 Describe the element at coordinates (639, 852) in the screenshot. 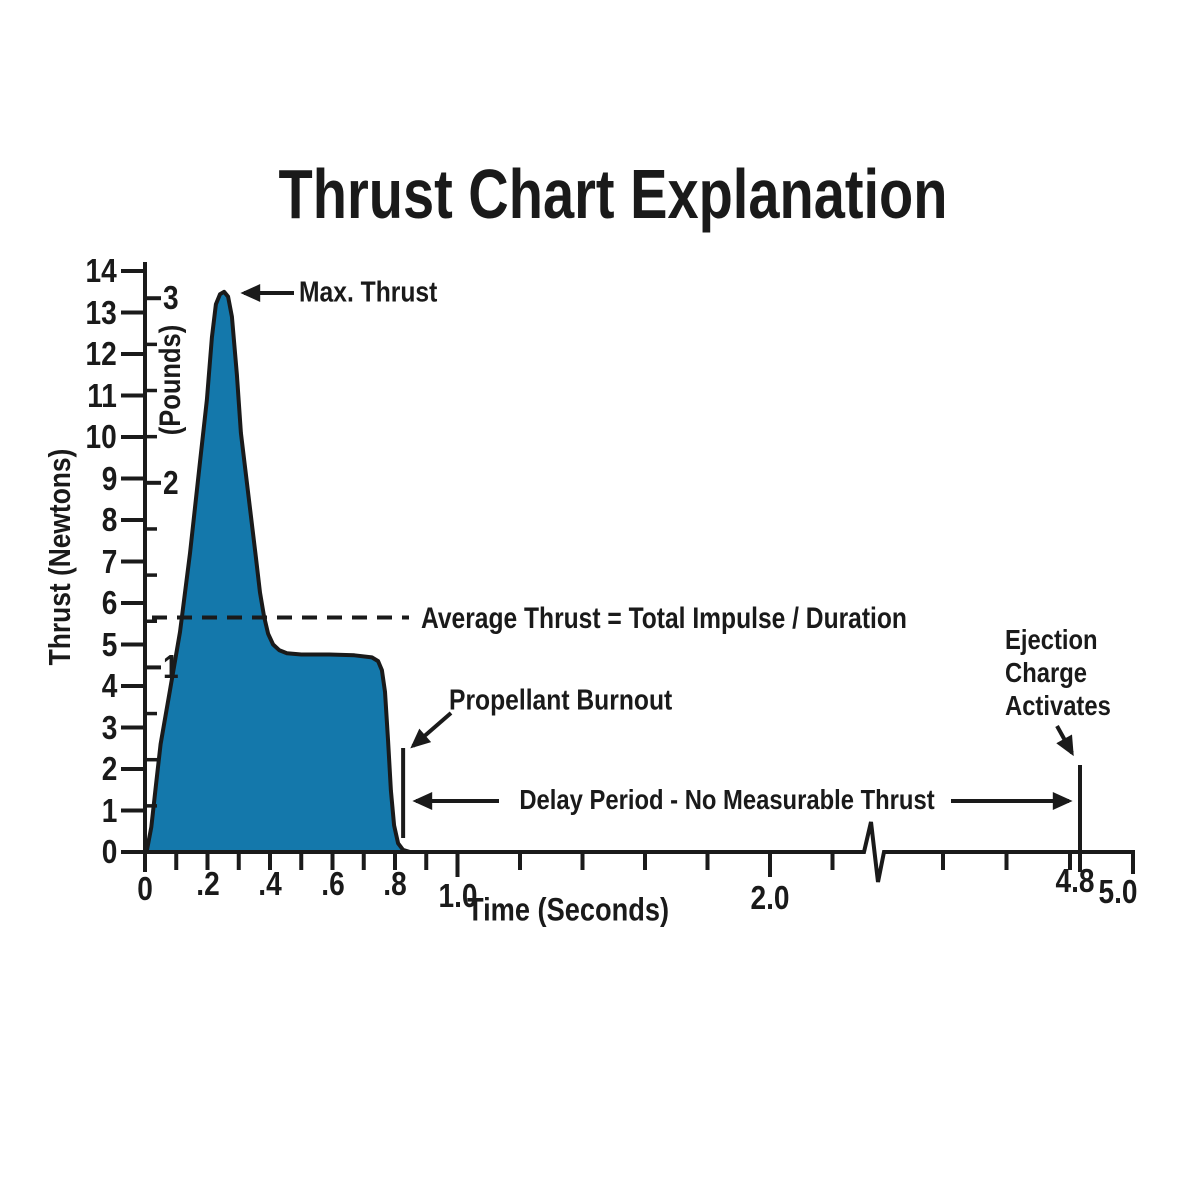

I see `x-axis-line-with-break` at that location.